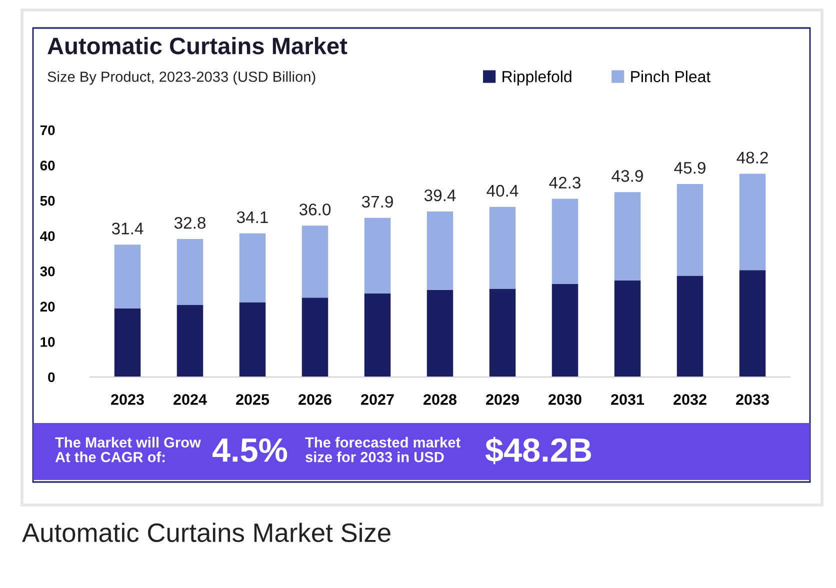 This screenshot has height=588, width=836. Describe the element at coordinates (564, 182) in the screenshot. I see `annotation: 42.3` at that location.